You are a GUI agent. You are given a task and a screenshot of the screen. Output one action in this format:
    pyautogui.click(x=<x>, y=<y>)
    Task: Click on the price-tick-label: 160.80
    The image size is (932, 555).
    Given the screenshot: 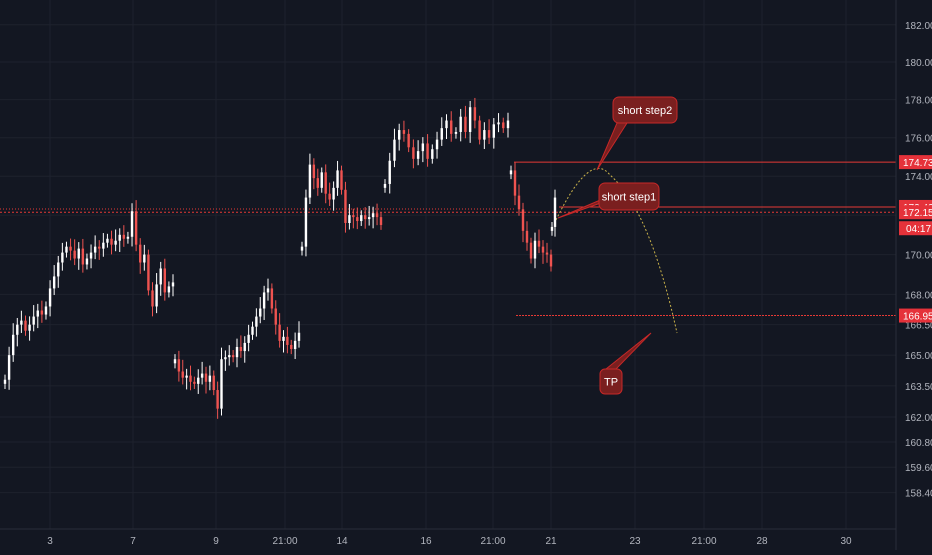 What is the action you would take?
    pyautogui.click(x=918, y=443)
    